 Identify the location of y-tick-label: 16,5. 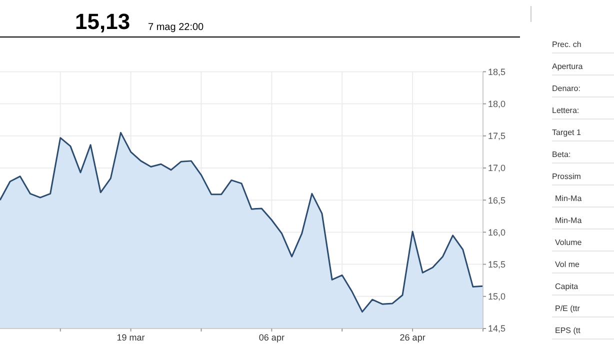
(497, 200).